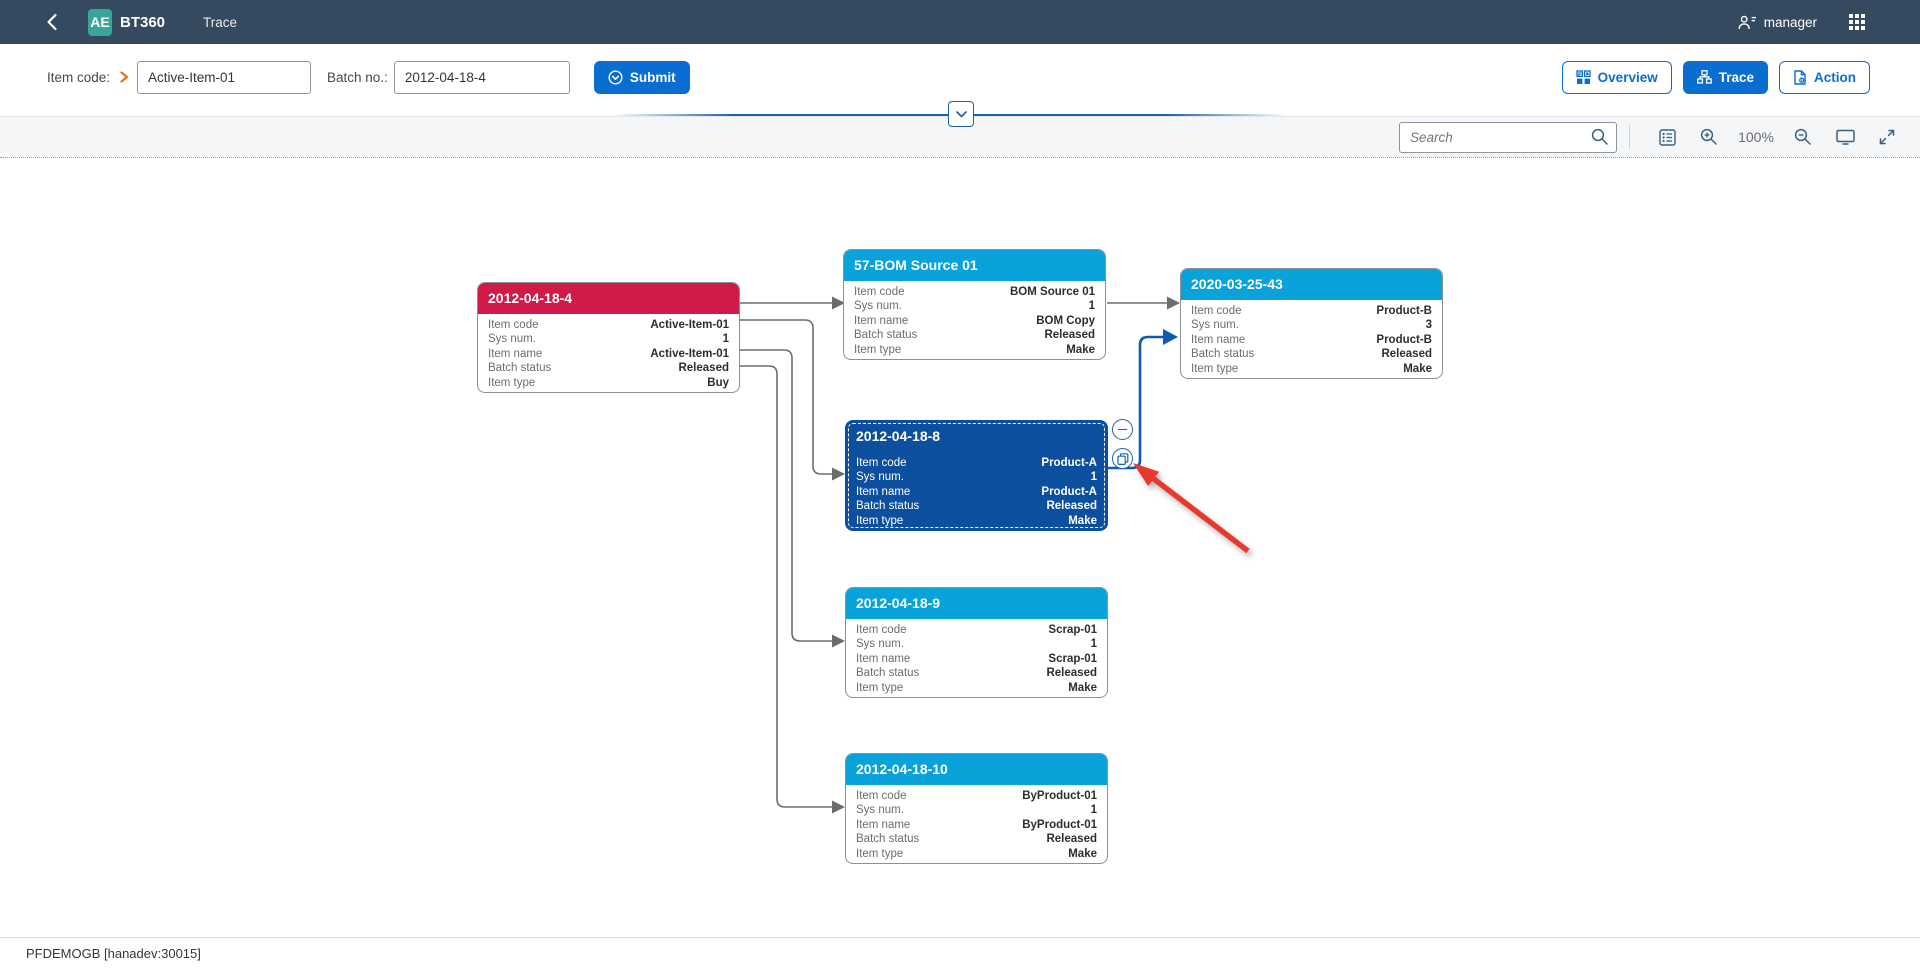 Image resolution: width=1920 pixels, height=969 pixels. What do you see at coordinates (1311, 284) in the screenshot?
I see `node-title: 2020-03-25-43` at bounding box center [1311, 284].